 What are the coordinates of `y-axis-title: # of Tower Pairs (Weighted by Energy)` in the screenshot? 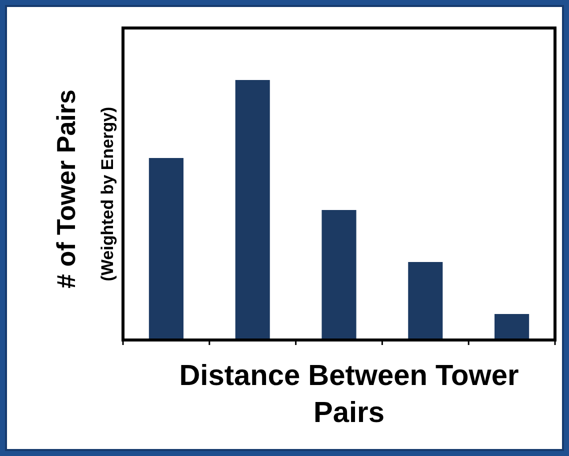 It's located at (84, 189).